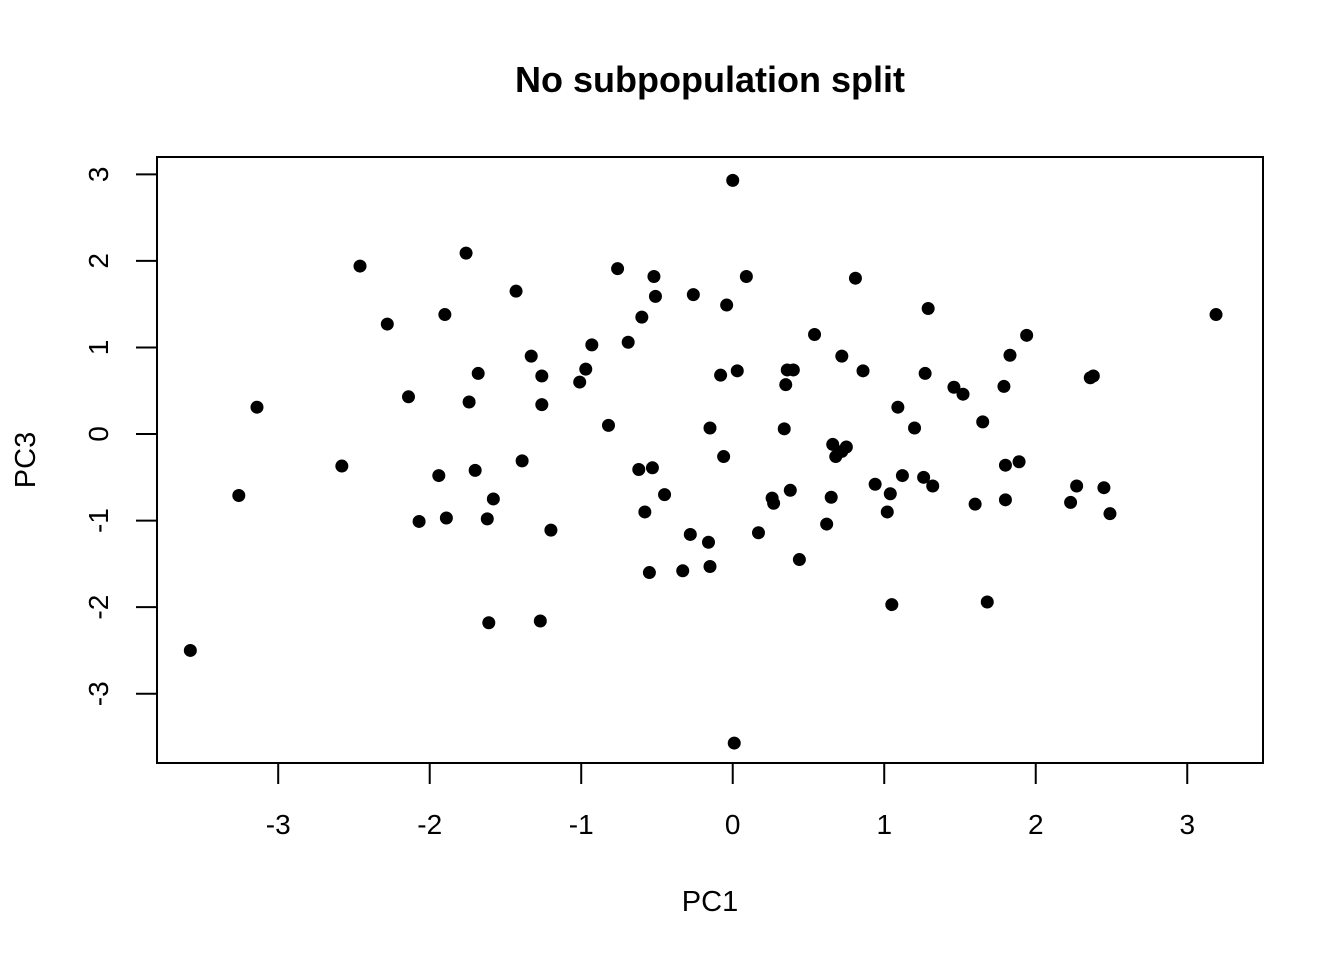 The image size is (1344, 960). Describe the element at coordinates (581, 824) in the screenshot. I see `x-tick-label: -1` at that location.